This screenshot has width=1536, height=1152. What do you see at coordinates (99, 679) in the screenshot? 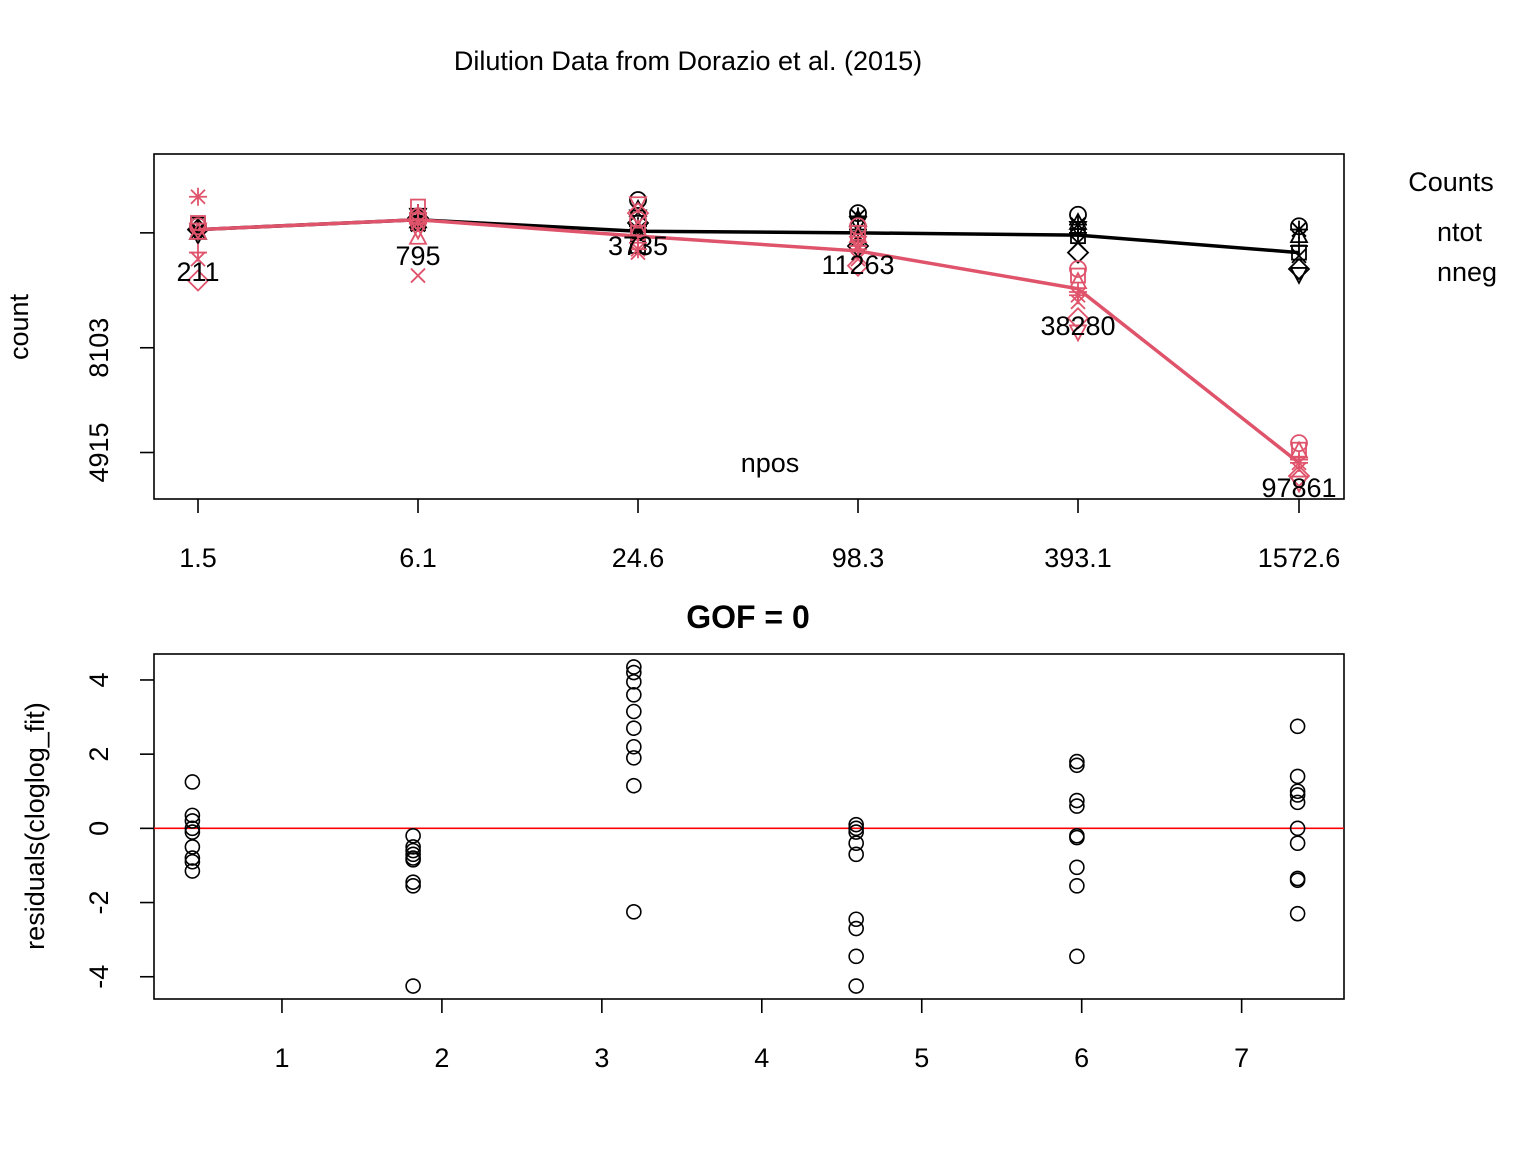
I see `res-y-tick-label-4: 4` at bounding box center [99, 679].